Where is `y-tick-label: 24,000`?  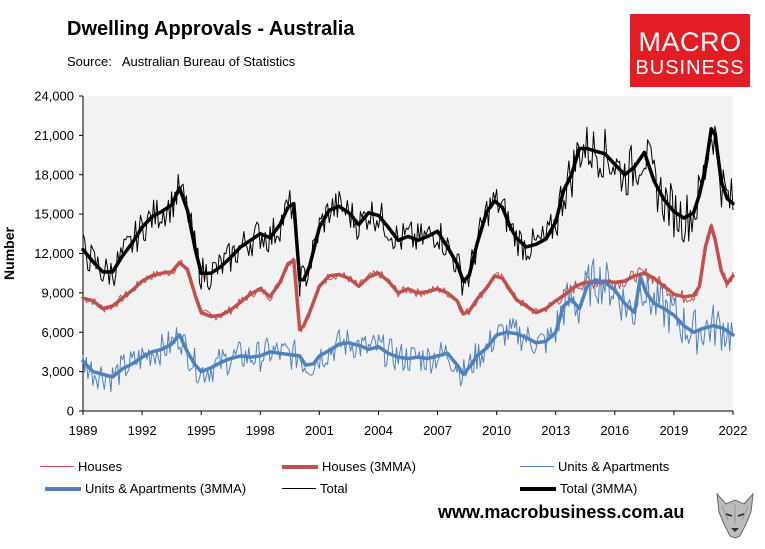 y-tick-label: 24,000 is located at coordinates (54, 96).